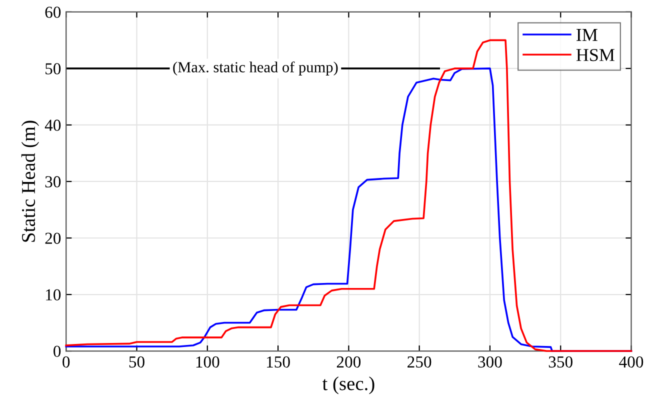  What do you see at coordinates (348, 385) in the screenshot?
I see `x-axis-title: t (sec.)` at bounding box center [348, 385].